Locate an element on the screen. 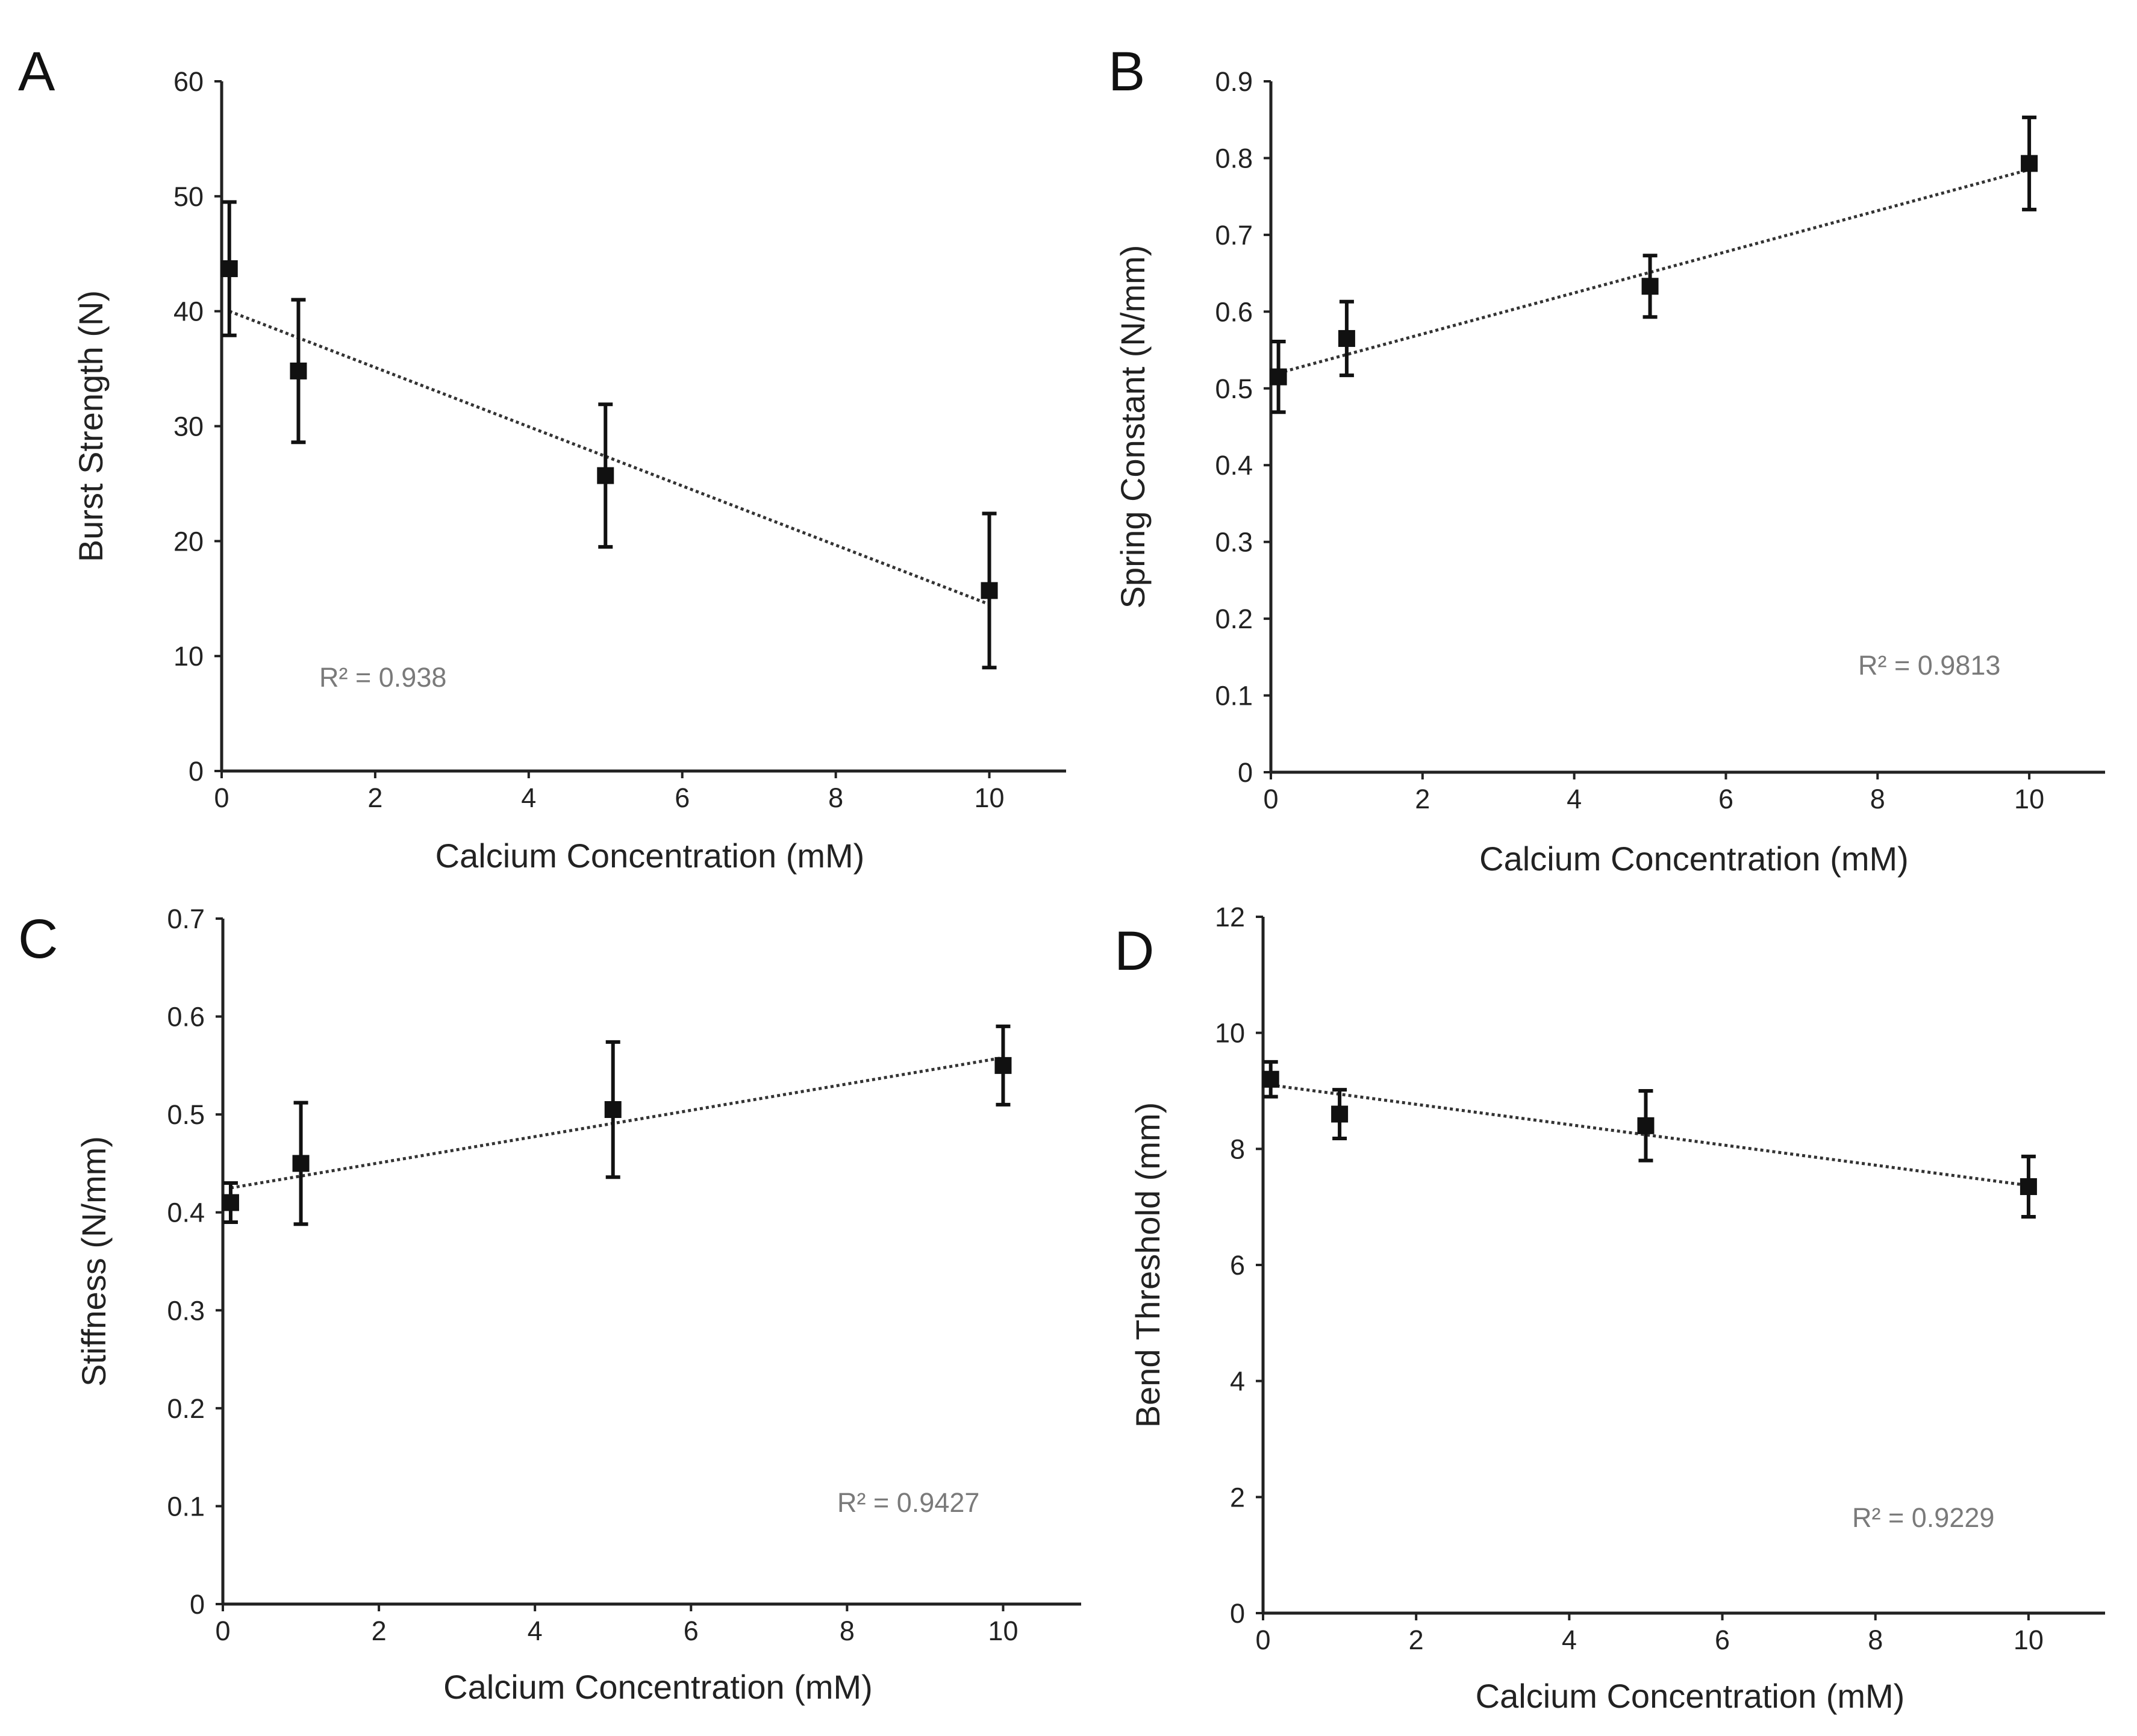 This screenshot has width=2137, height=1736. y-tick-label: 20 is located at coordinates (188, 541).